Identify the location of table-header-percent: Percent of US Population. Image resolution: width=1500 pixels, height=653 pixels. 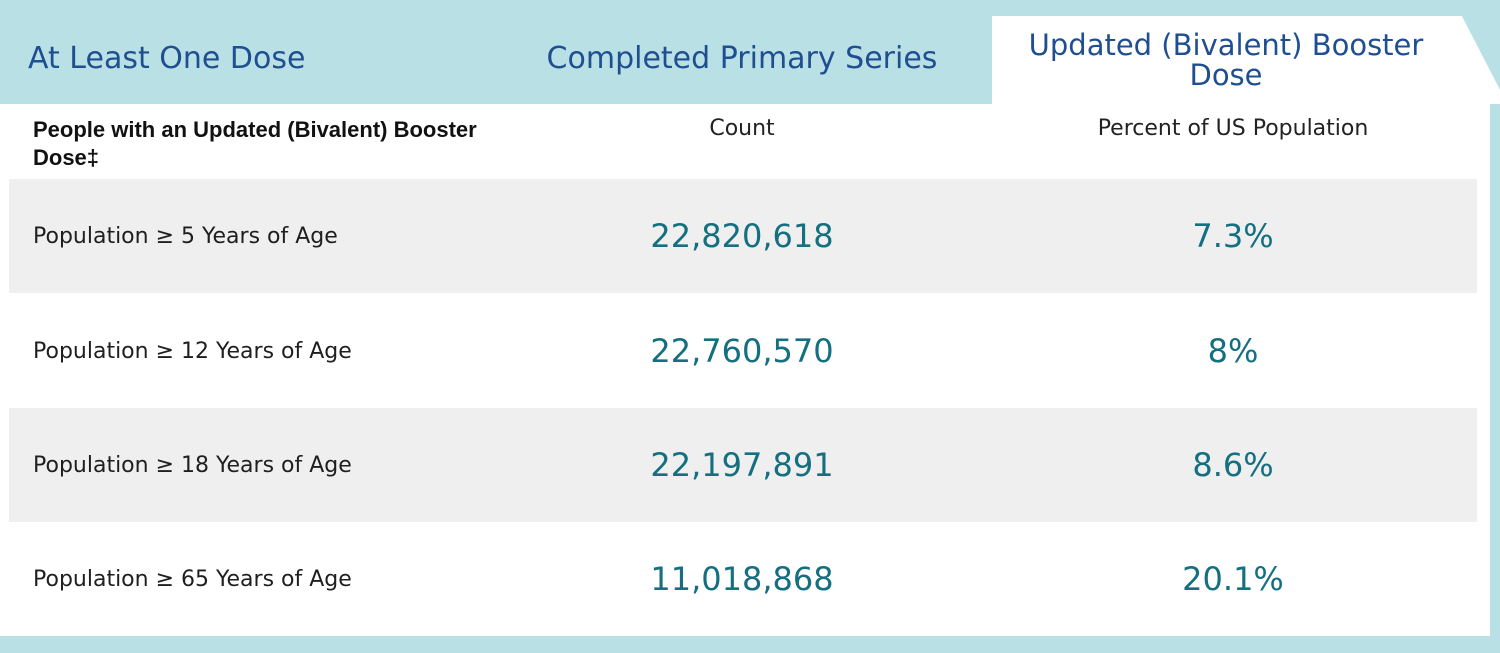
(1233, 128).